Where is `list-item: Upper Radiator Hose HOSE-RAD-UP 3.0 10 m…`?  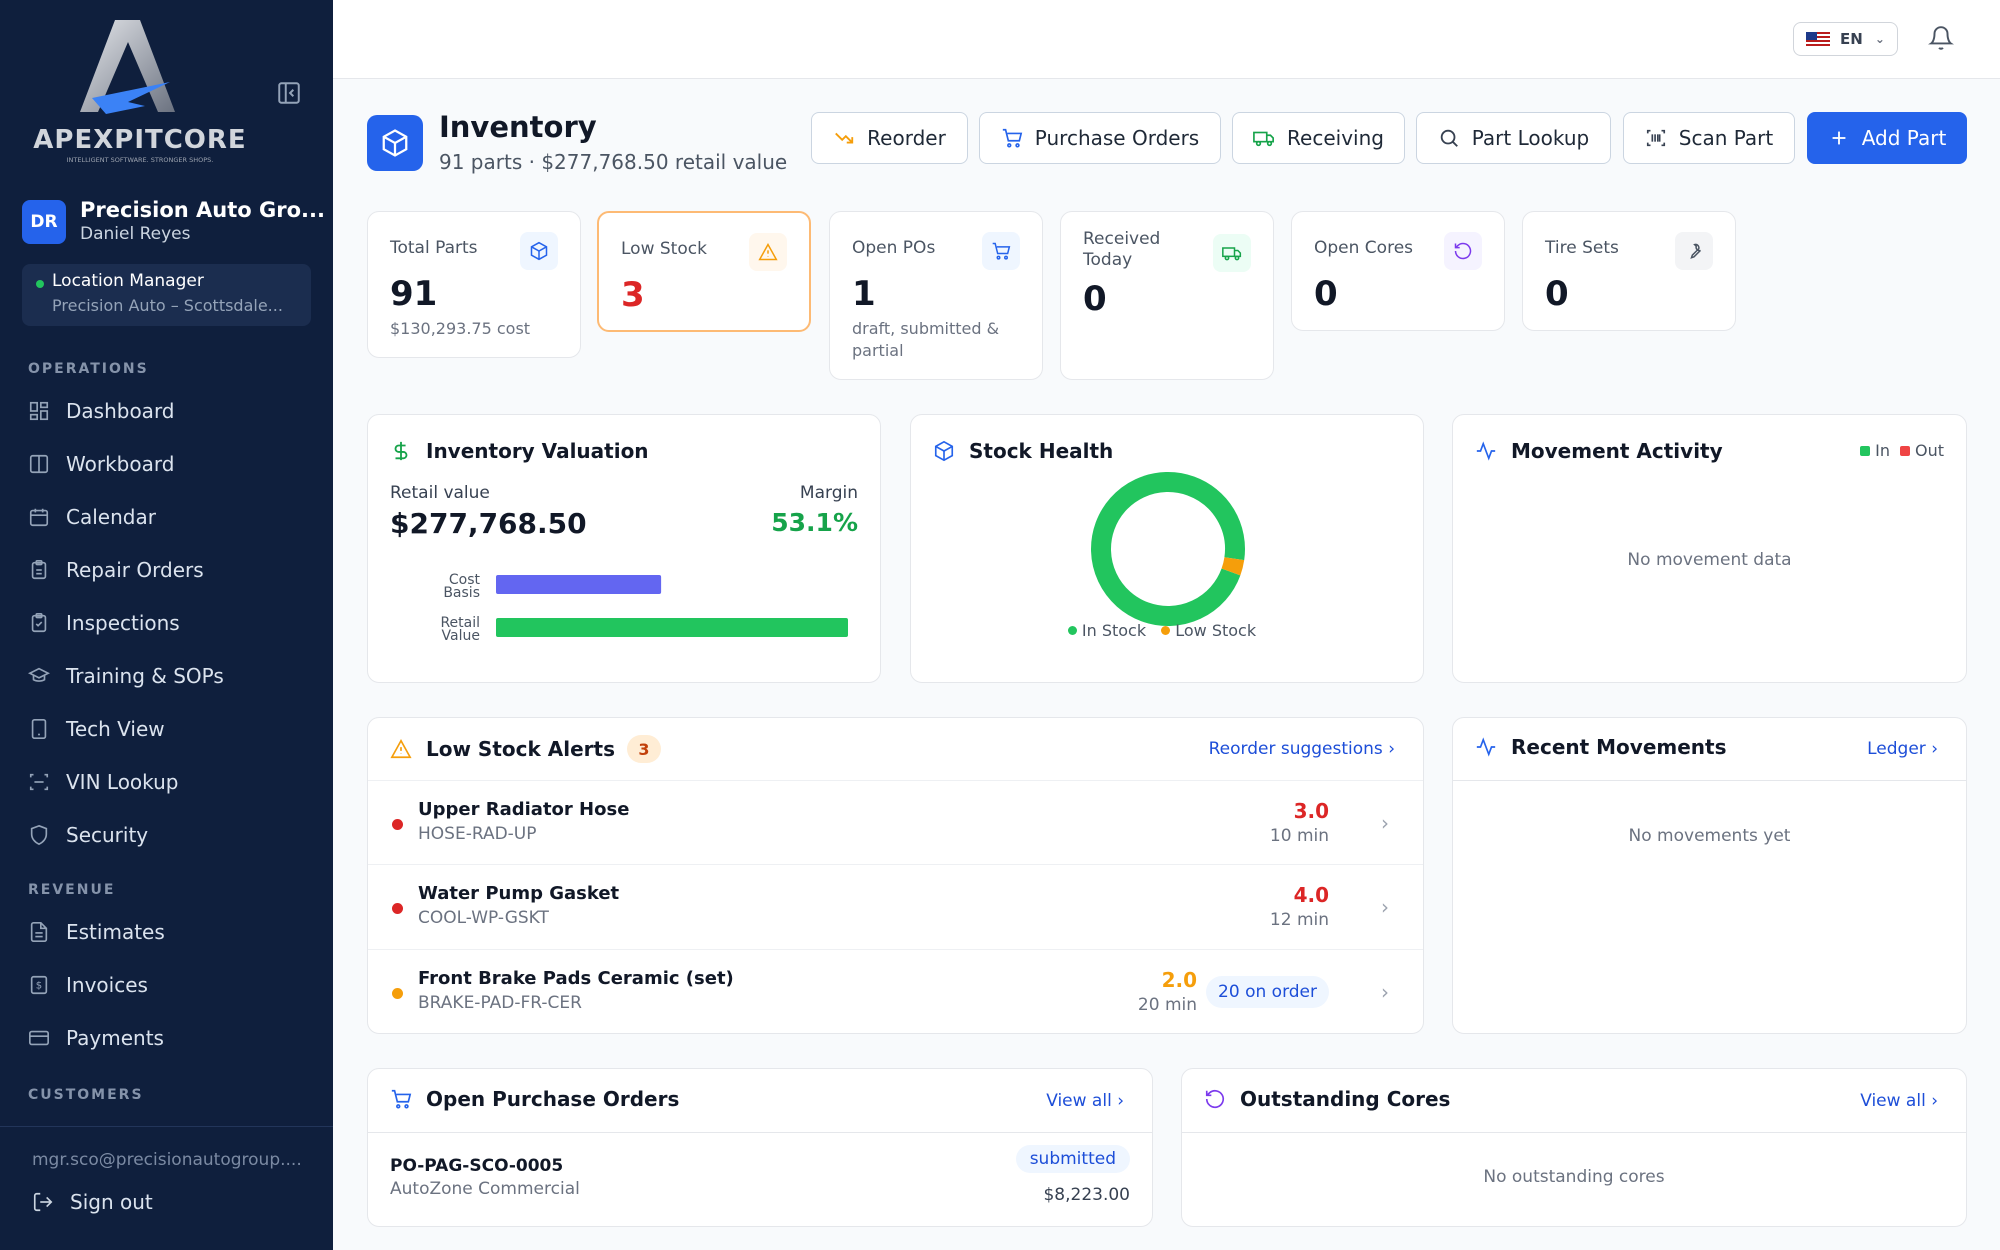 list-item: Upper Radiator Hose HOSE-RAD-UP 3.0 10 m… is located at coordinates (895, 822).